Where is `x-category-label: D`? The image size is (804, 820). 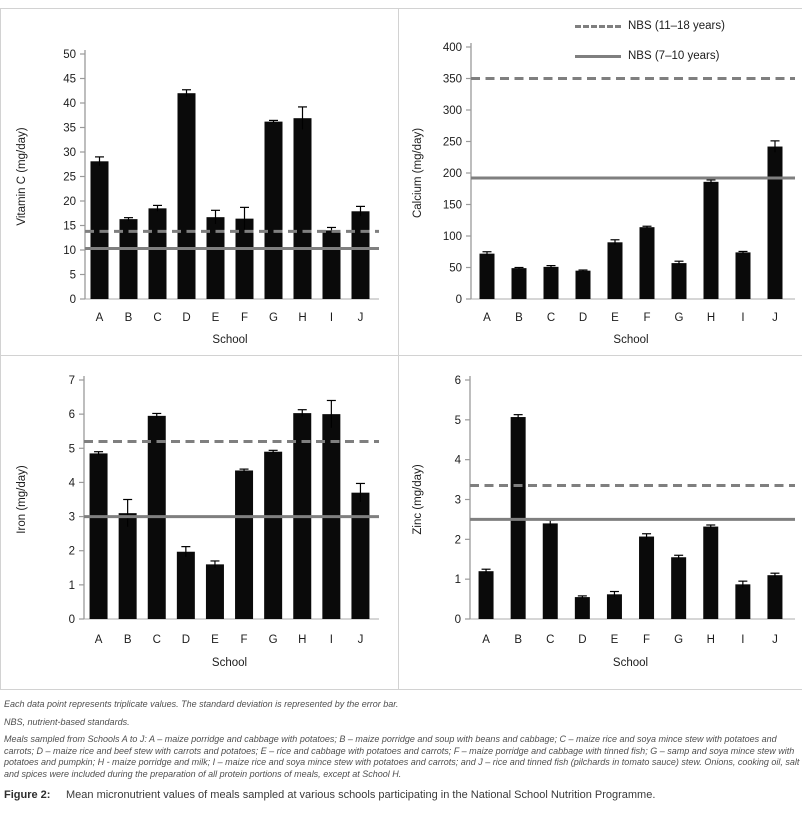 x-category-label: D is located at coordinates (583, 318).